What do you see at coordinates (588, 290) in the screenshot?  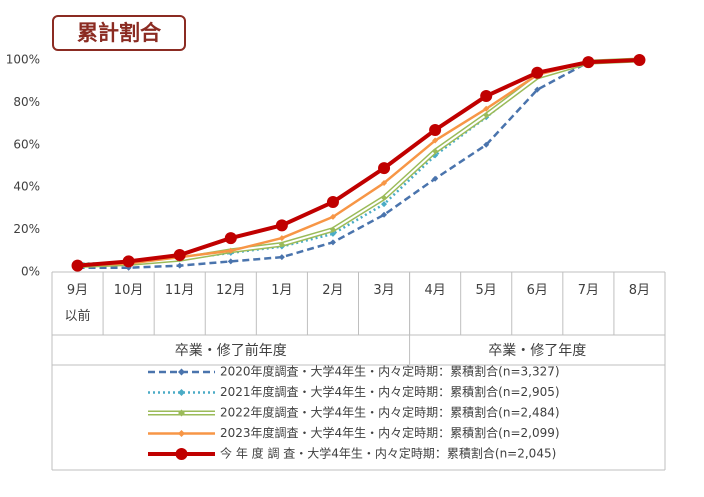 I see `x-tick-label: 7月` at bounding box center [588, 290].